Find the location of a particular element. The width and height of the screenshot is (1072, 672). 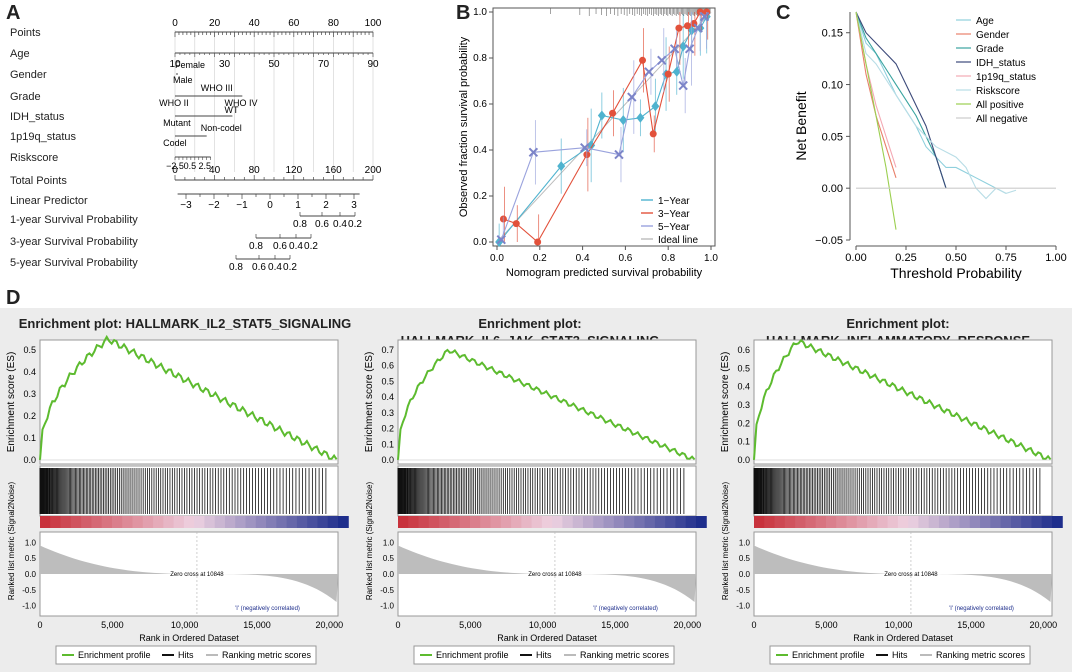

gsea-legend-label: Hits is located at coordinates (544, 655).